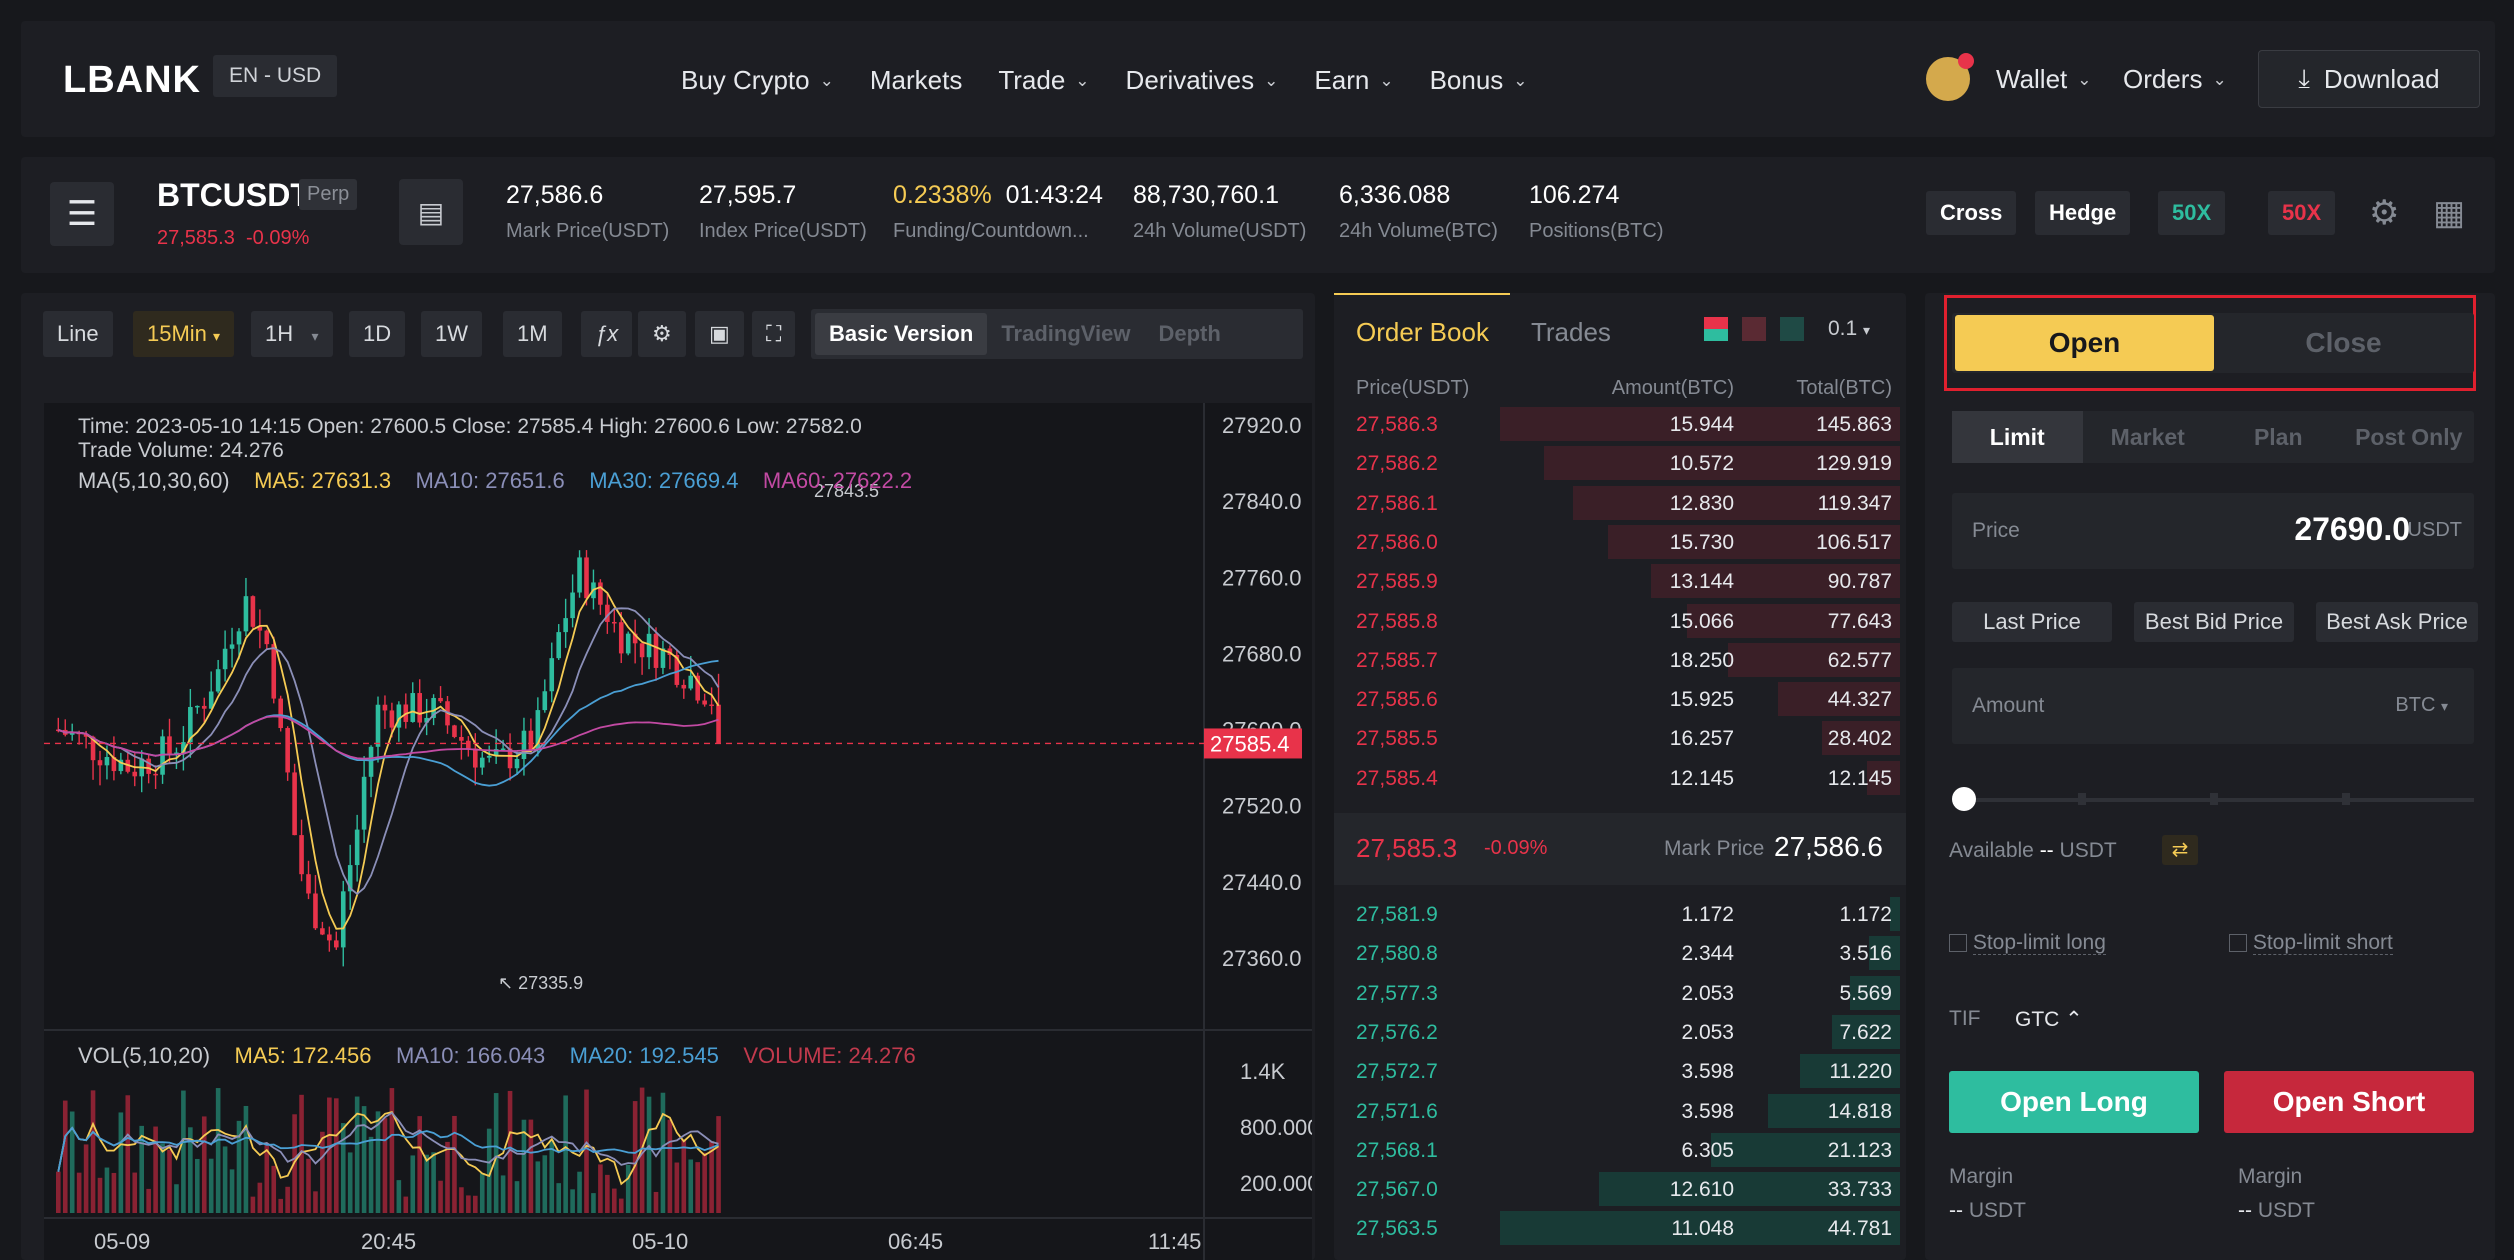  I want to click on view-bids-icon, so click(1792, 329).